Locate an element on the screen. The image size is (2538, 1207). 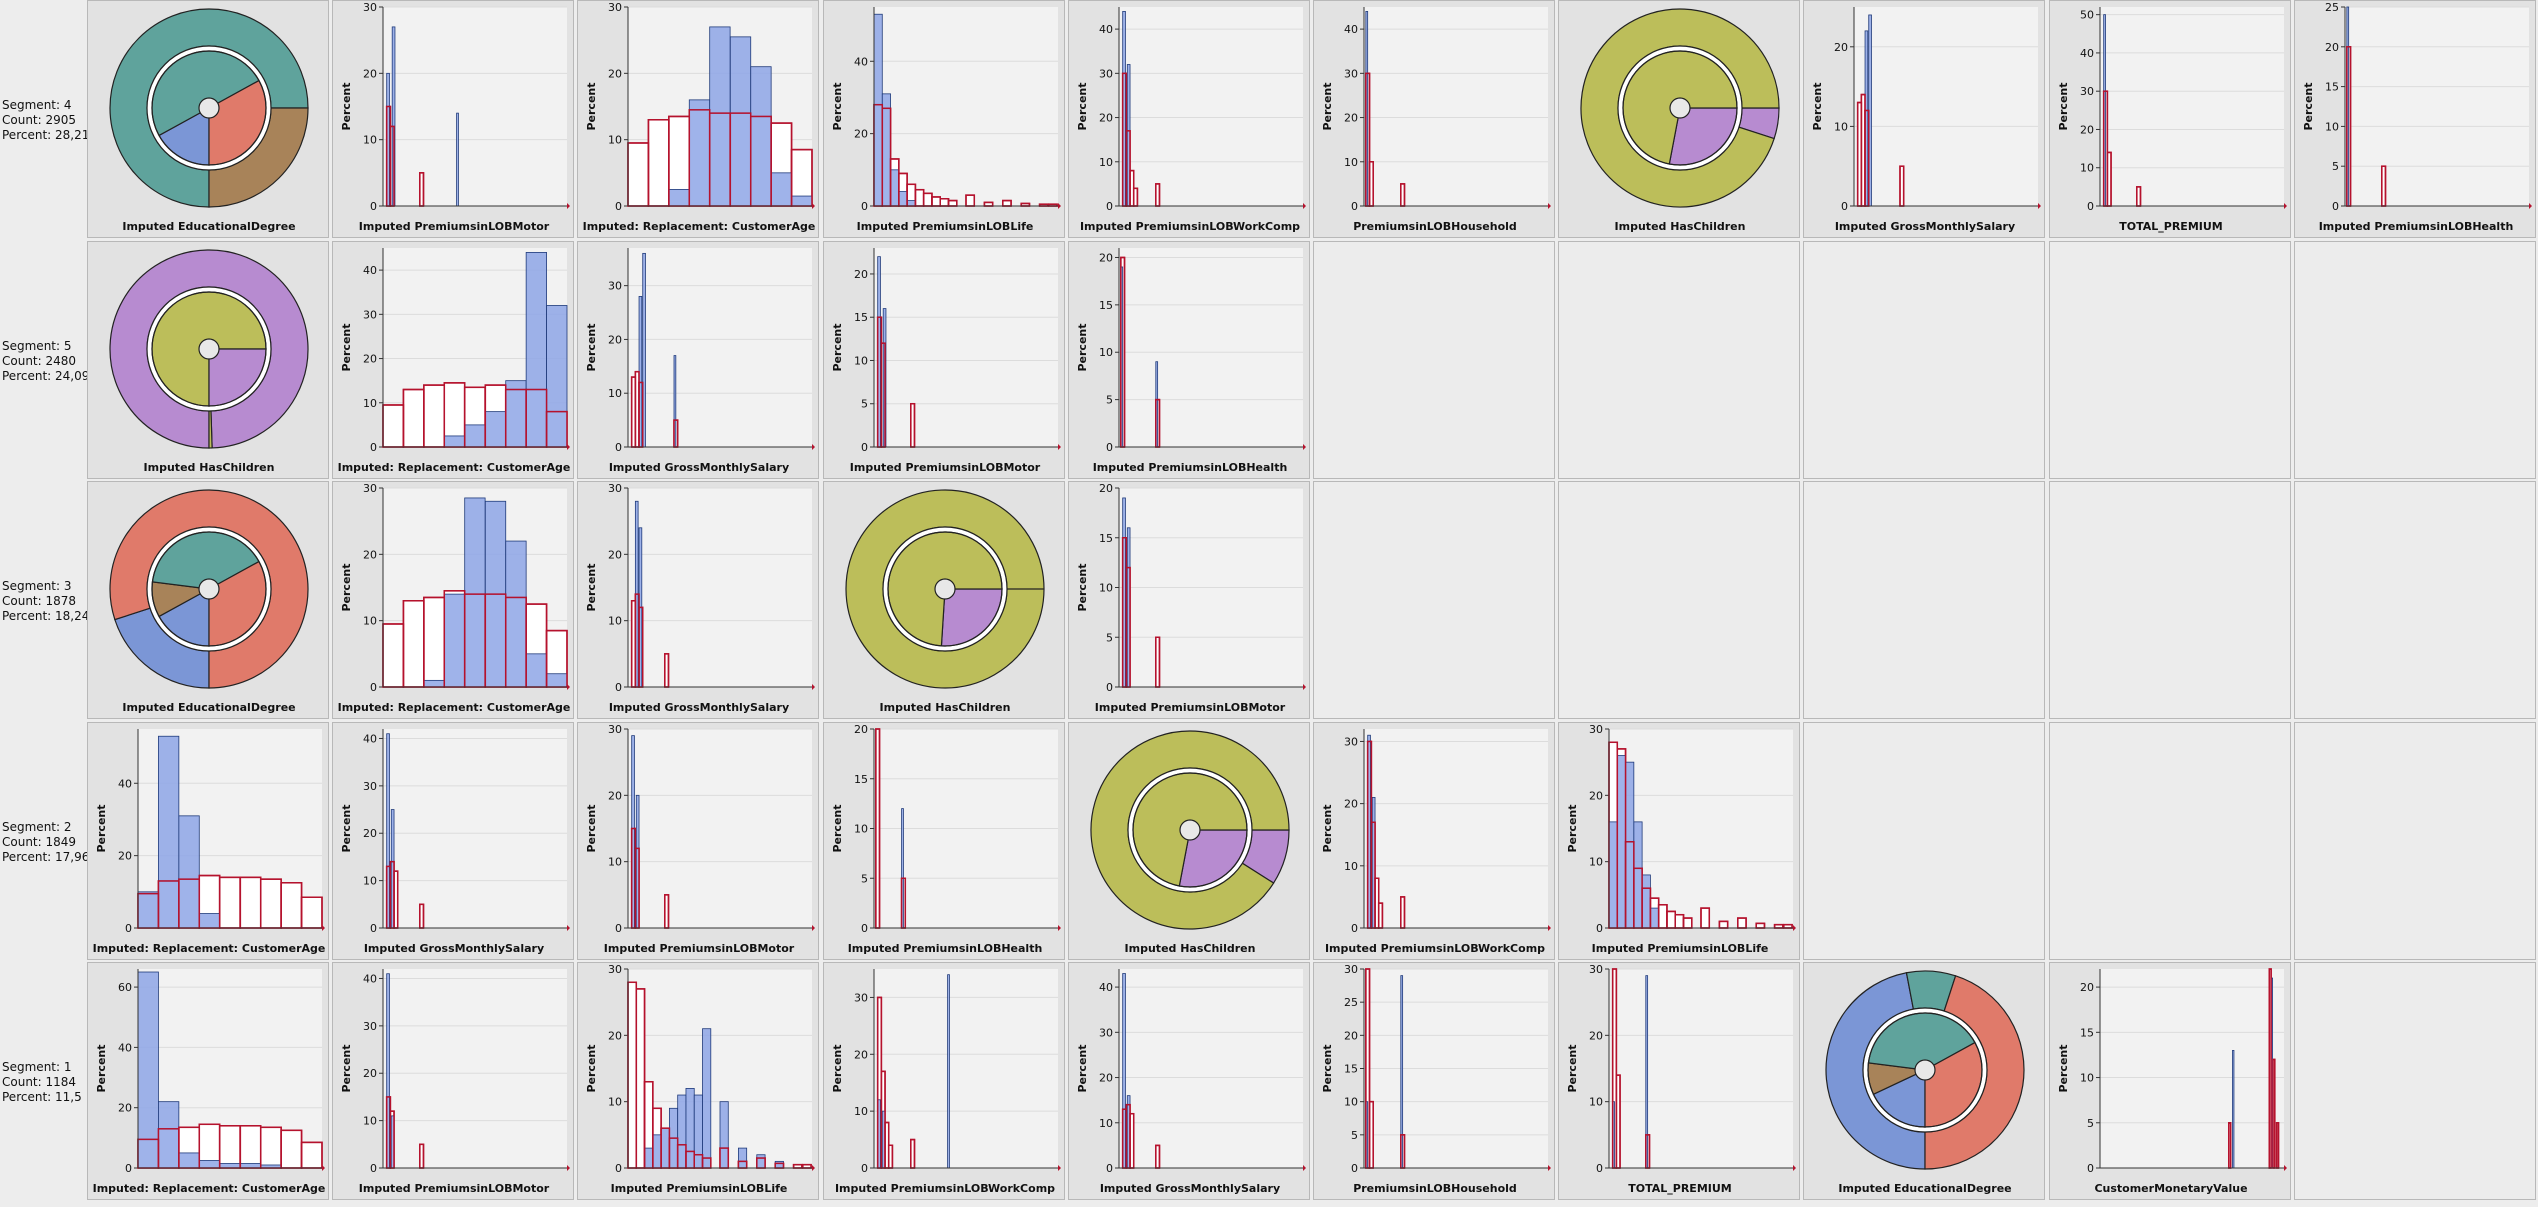
segment-label-line: Percent: 17,96 is located at coordinates (46, 856).